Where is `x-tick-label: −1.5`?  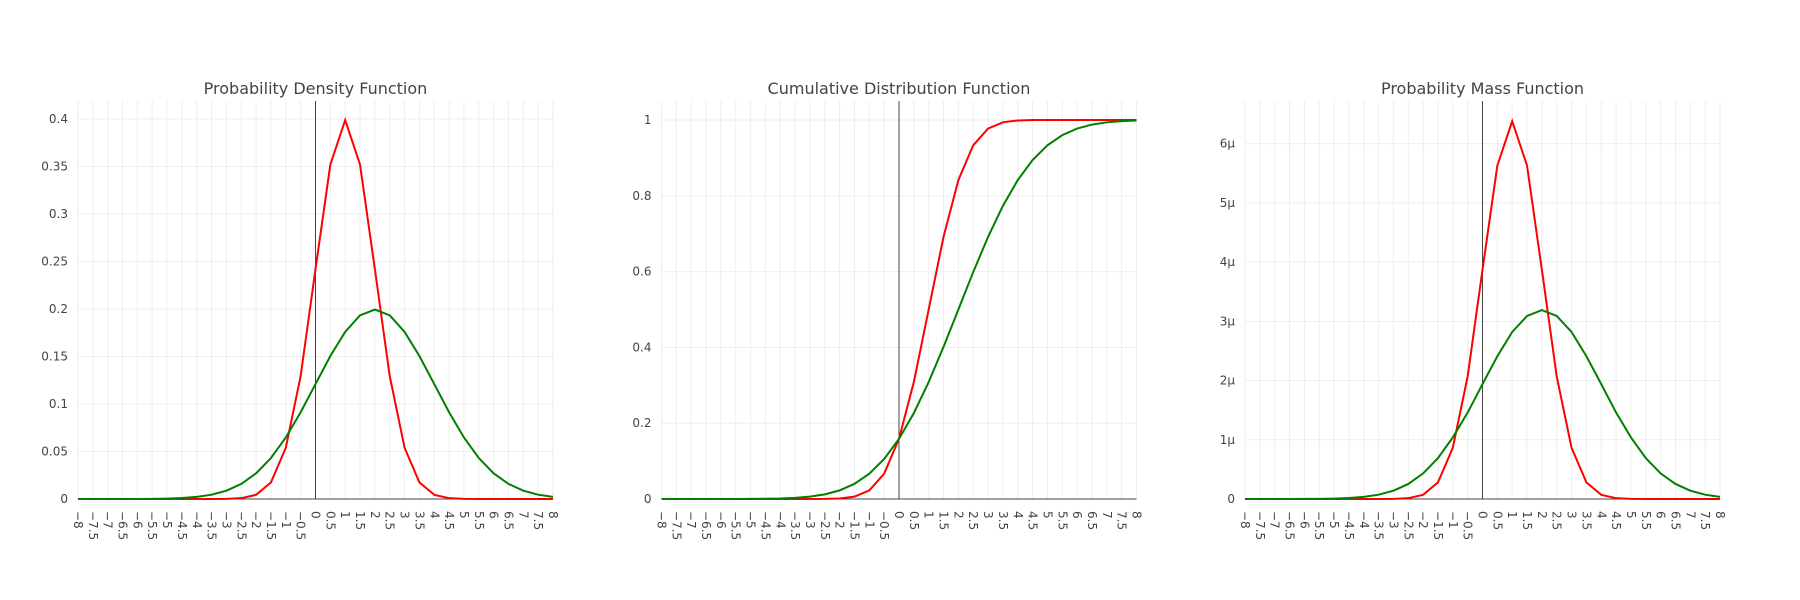
x-tick-label: −1.5 is located at coordinates (854, 525).